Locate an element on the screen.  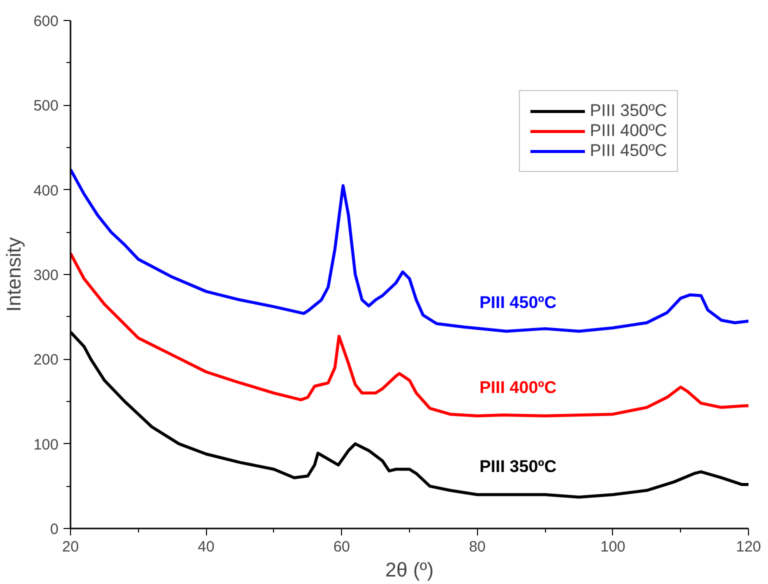
y-tick-label: 500 is located at coordinates (46, 106).